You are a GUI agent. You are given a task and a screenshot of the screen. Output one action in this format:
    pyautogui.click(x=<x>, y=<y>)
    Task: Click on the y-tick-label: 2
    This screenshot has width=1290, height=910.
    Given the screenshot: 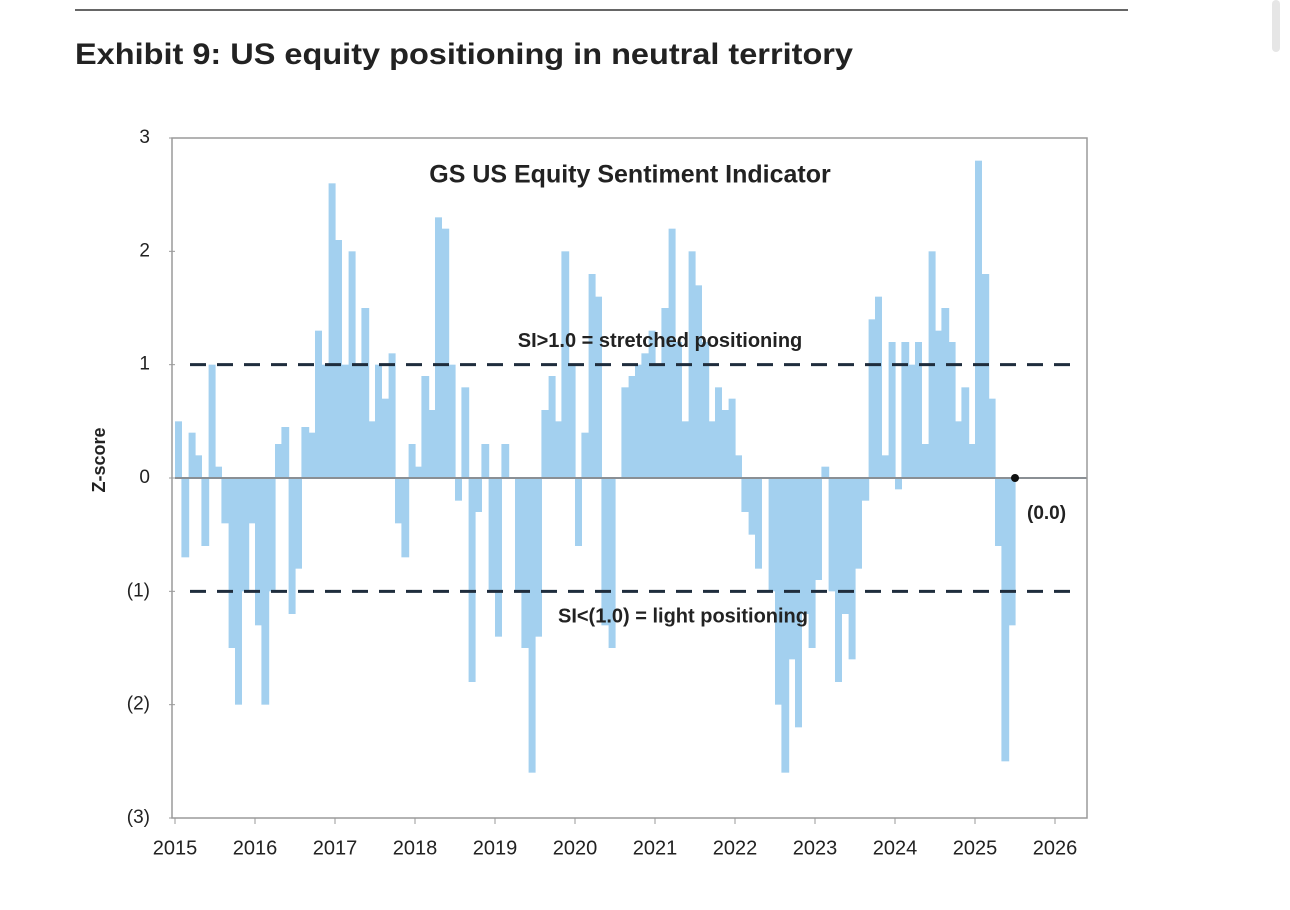 What is the action you would take?
    pyautogui.click(x=144, y=250)
    